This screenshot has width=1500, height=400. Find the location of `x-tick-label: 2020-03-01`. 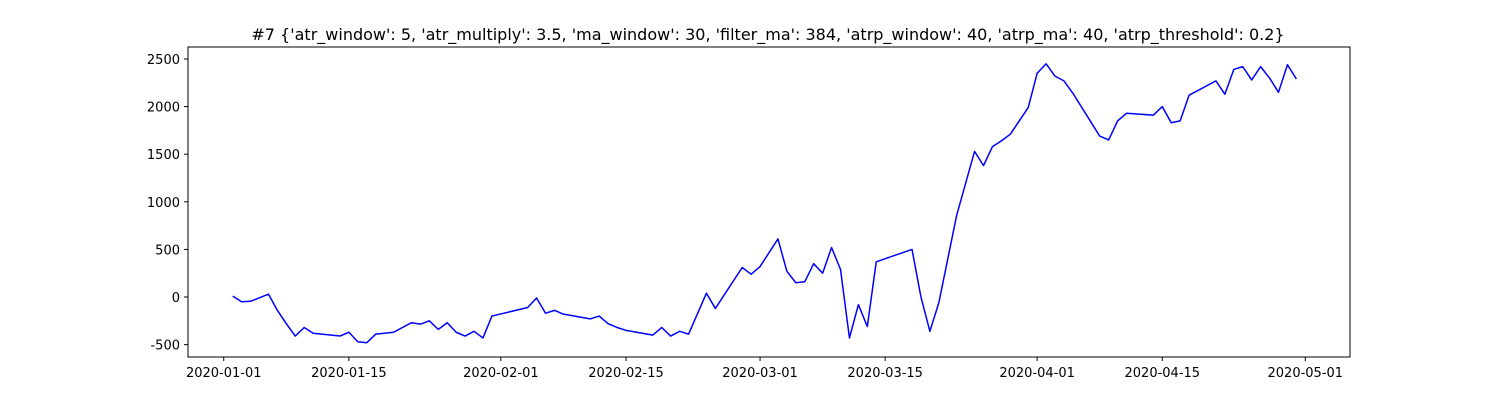

x-tick-label: 2020-03-01 is located at coordinates (760, 373).